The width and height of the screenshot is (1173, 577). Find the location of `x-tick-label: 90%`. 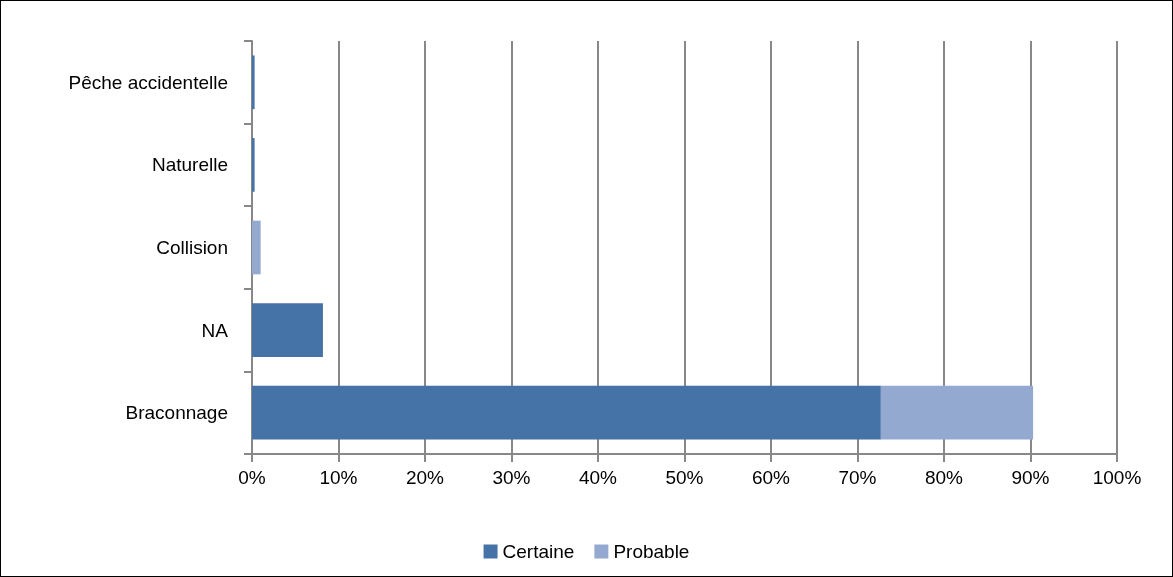

x-tick-label: 90% is located at coordinates (1030, 477).